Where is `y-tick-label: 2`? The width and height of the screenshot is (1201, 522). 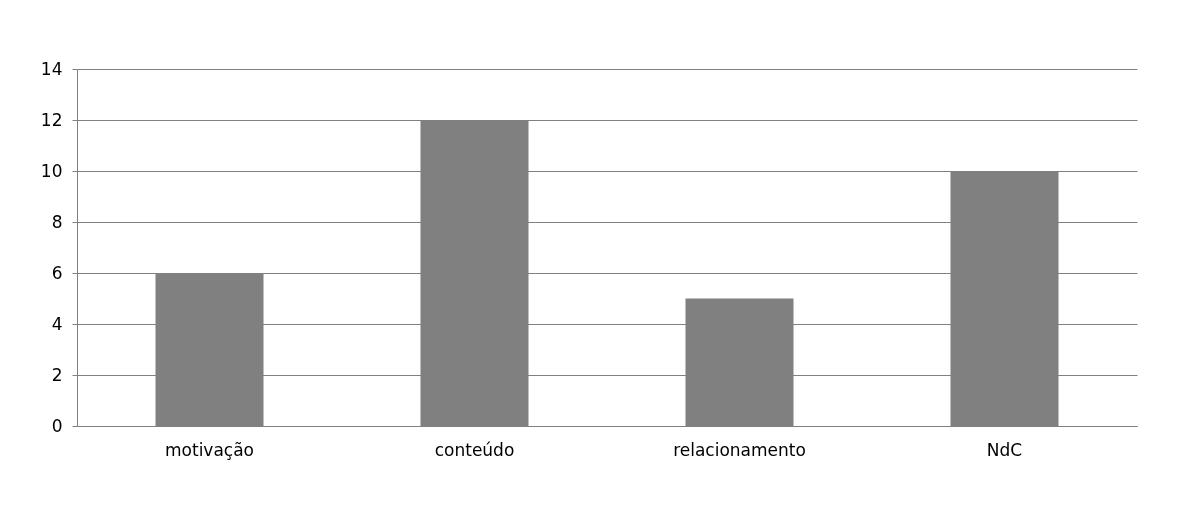
y-tick-label: 2 is located at coordinates (57, 374).